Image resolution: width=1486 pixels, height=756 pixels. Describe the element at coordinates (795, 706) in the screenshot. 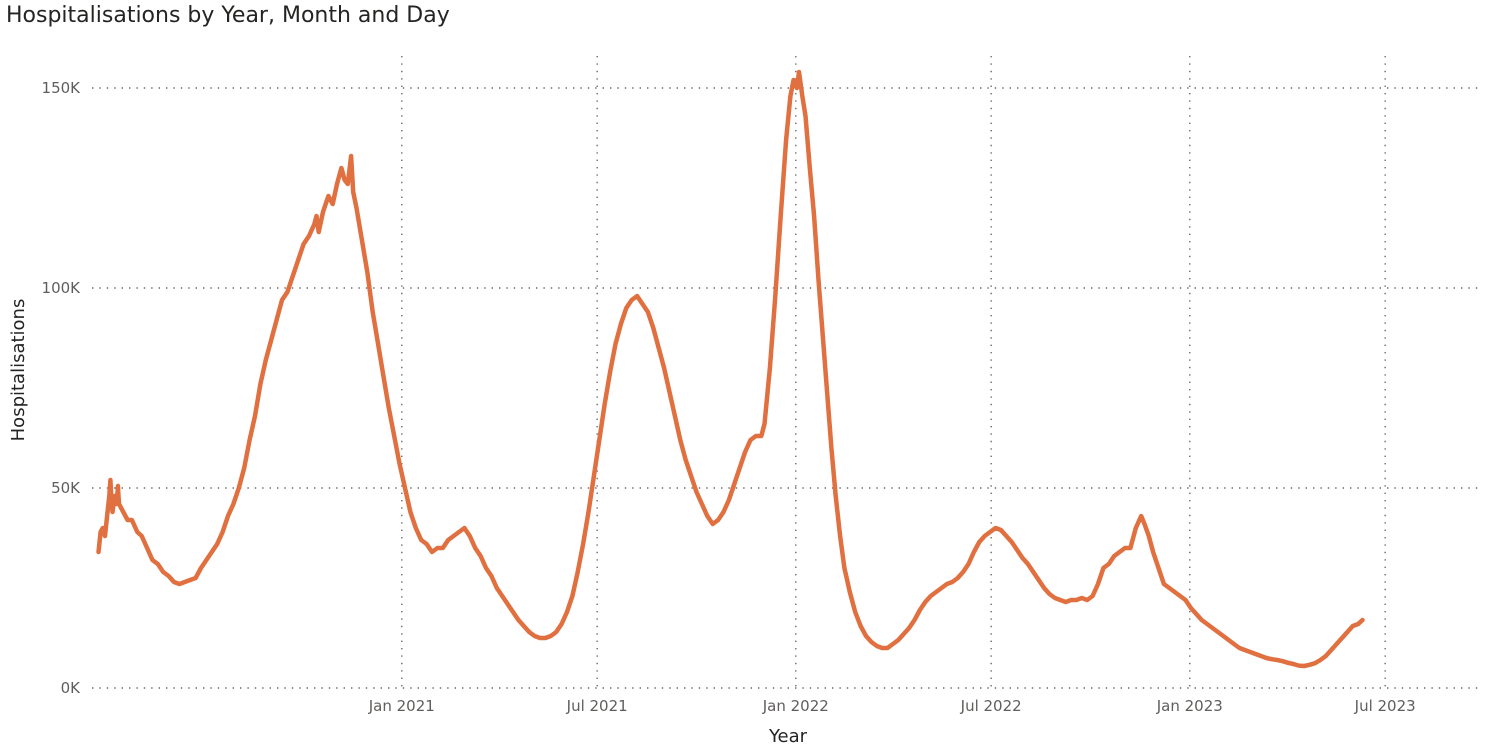

I see `x-tick-label: Jan 2022` at that location.